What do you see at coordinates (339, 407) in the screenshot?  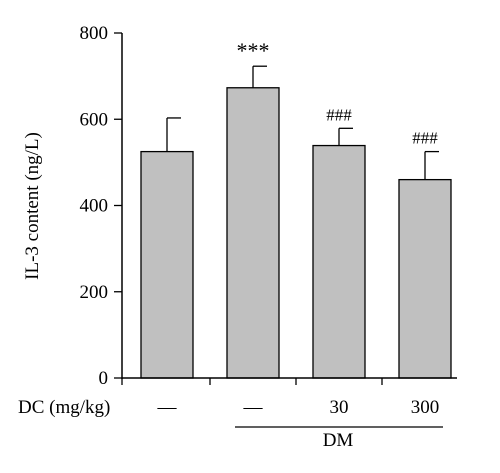 I see `dose-label: 30` at bounding box center [339, 407].